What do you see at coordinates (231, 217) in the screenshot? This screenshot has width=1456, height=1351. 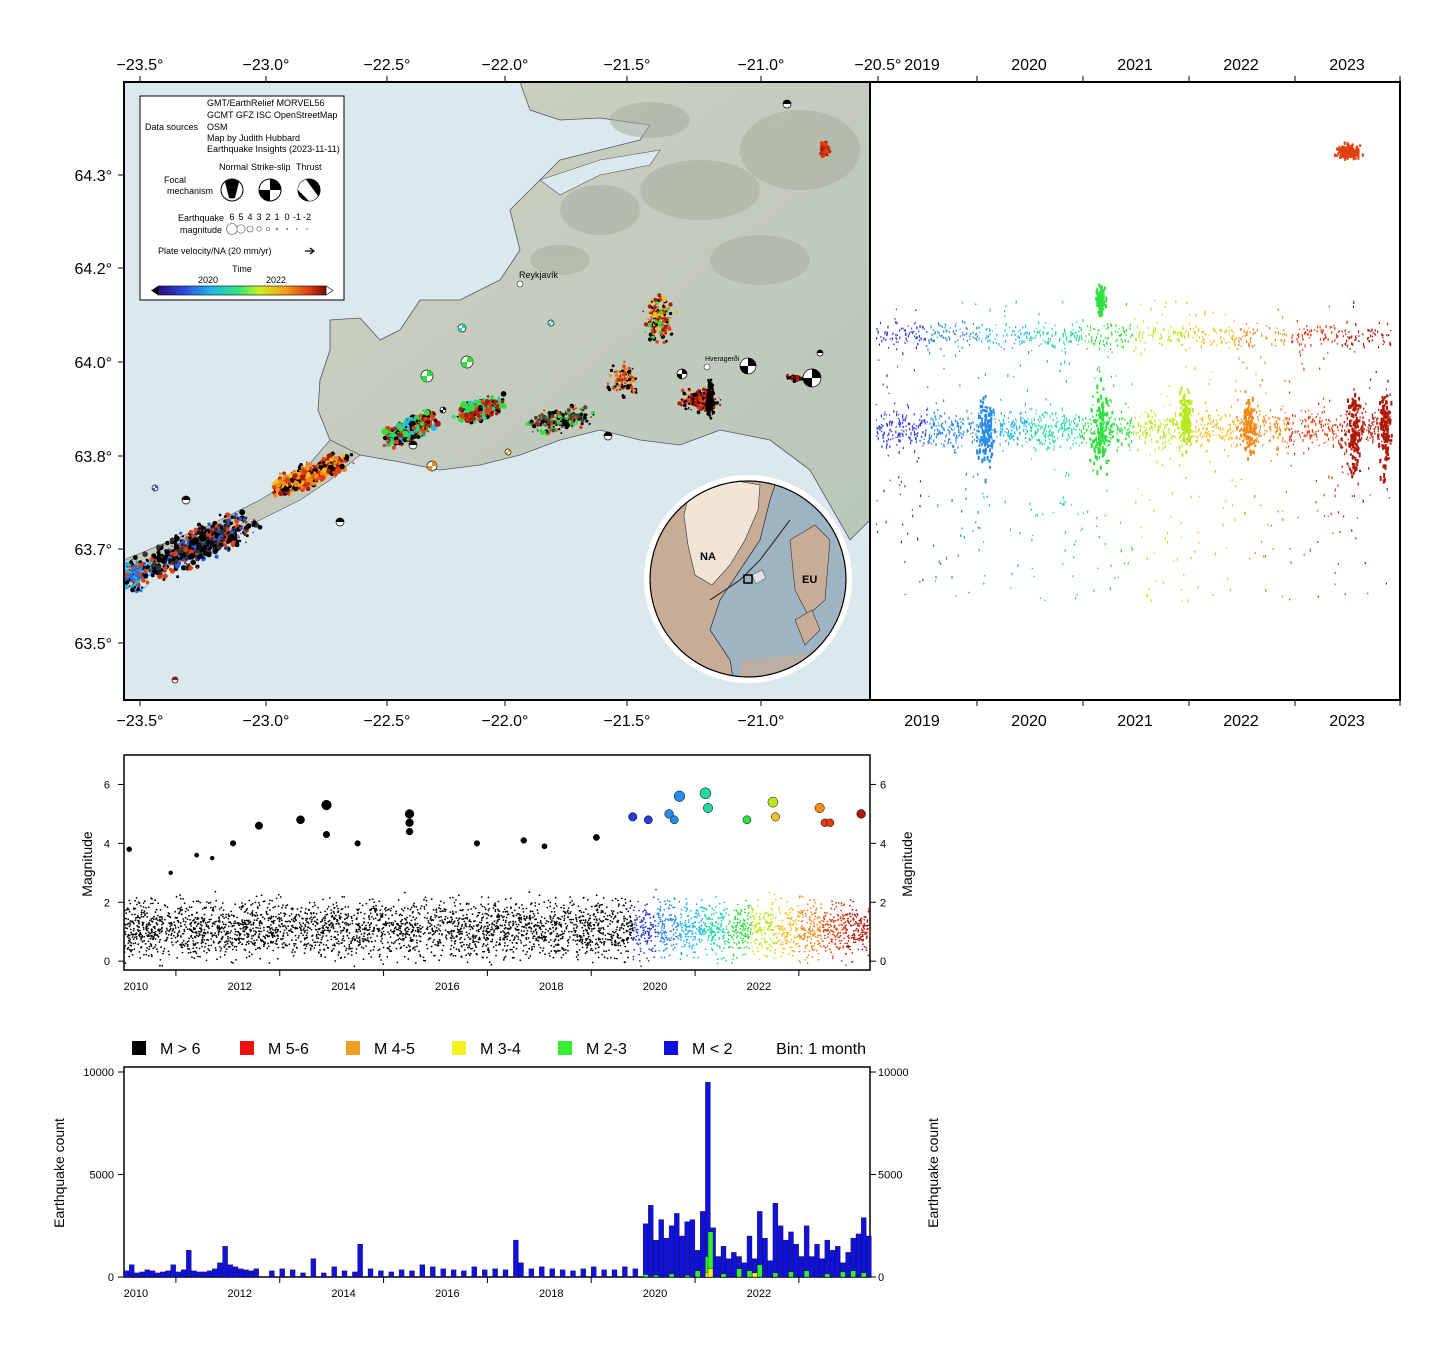 I see `magnitude-scale-label: 6` at bounding box center [231, 217].